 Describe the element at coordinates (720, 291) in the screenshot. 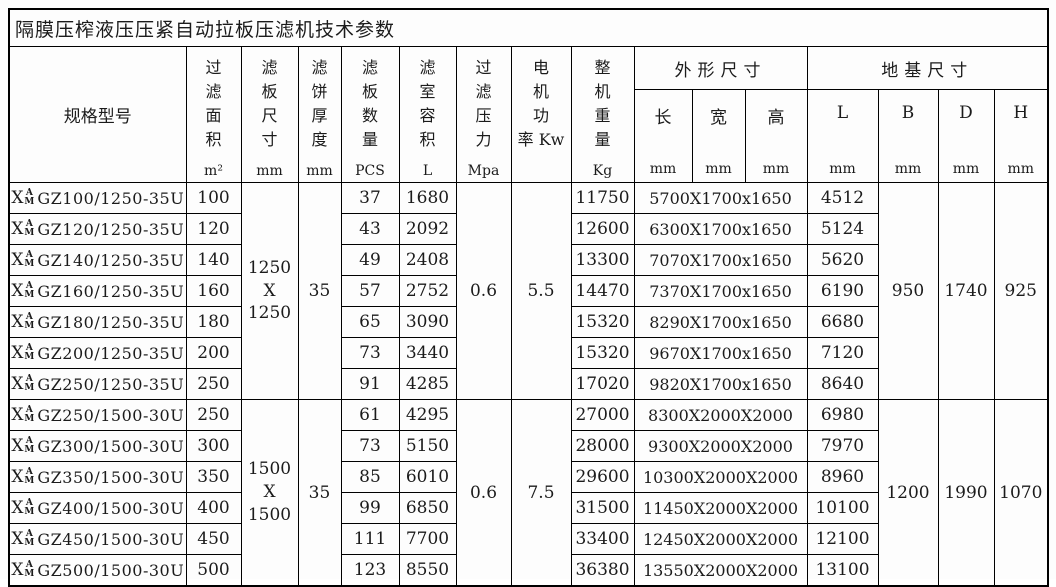

I see `cell-overall-dims: 7370X1700x1650` at that location.